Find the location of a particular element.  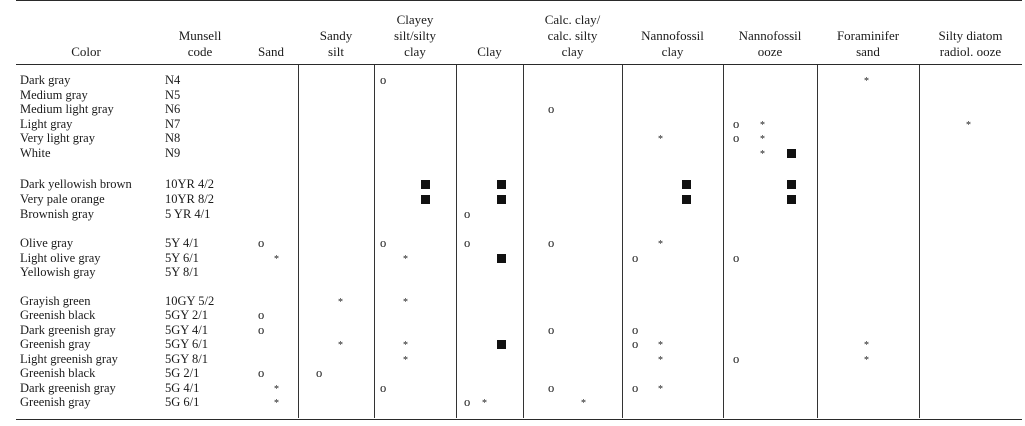

table-row: Dark greenish gray 5G 4/1 * o o o * is located at coordinates (519, 388).